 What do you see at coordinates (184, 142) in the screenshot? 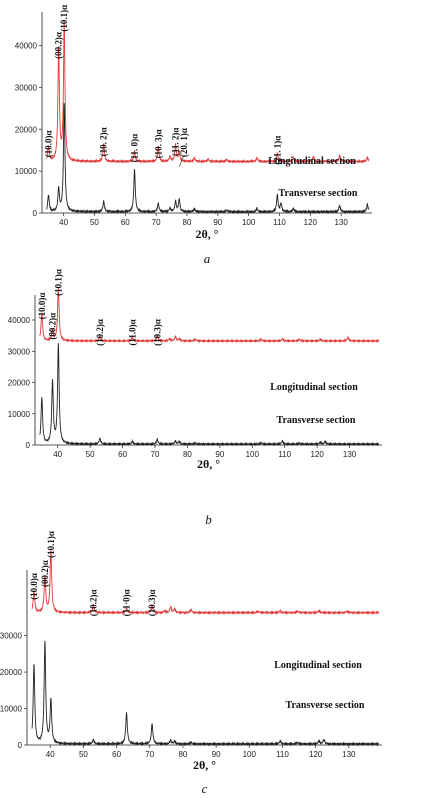
I see `peak-annotation: (20. 1)α` at bounding box center [184, 142].